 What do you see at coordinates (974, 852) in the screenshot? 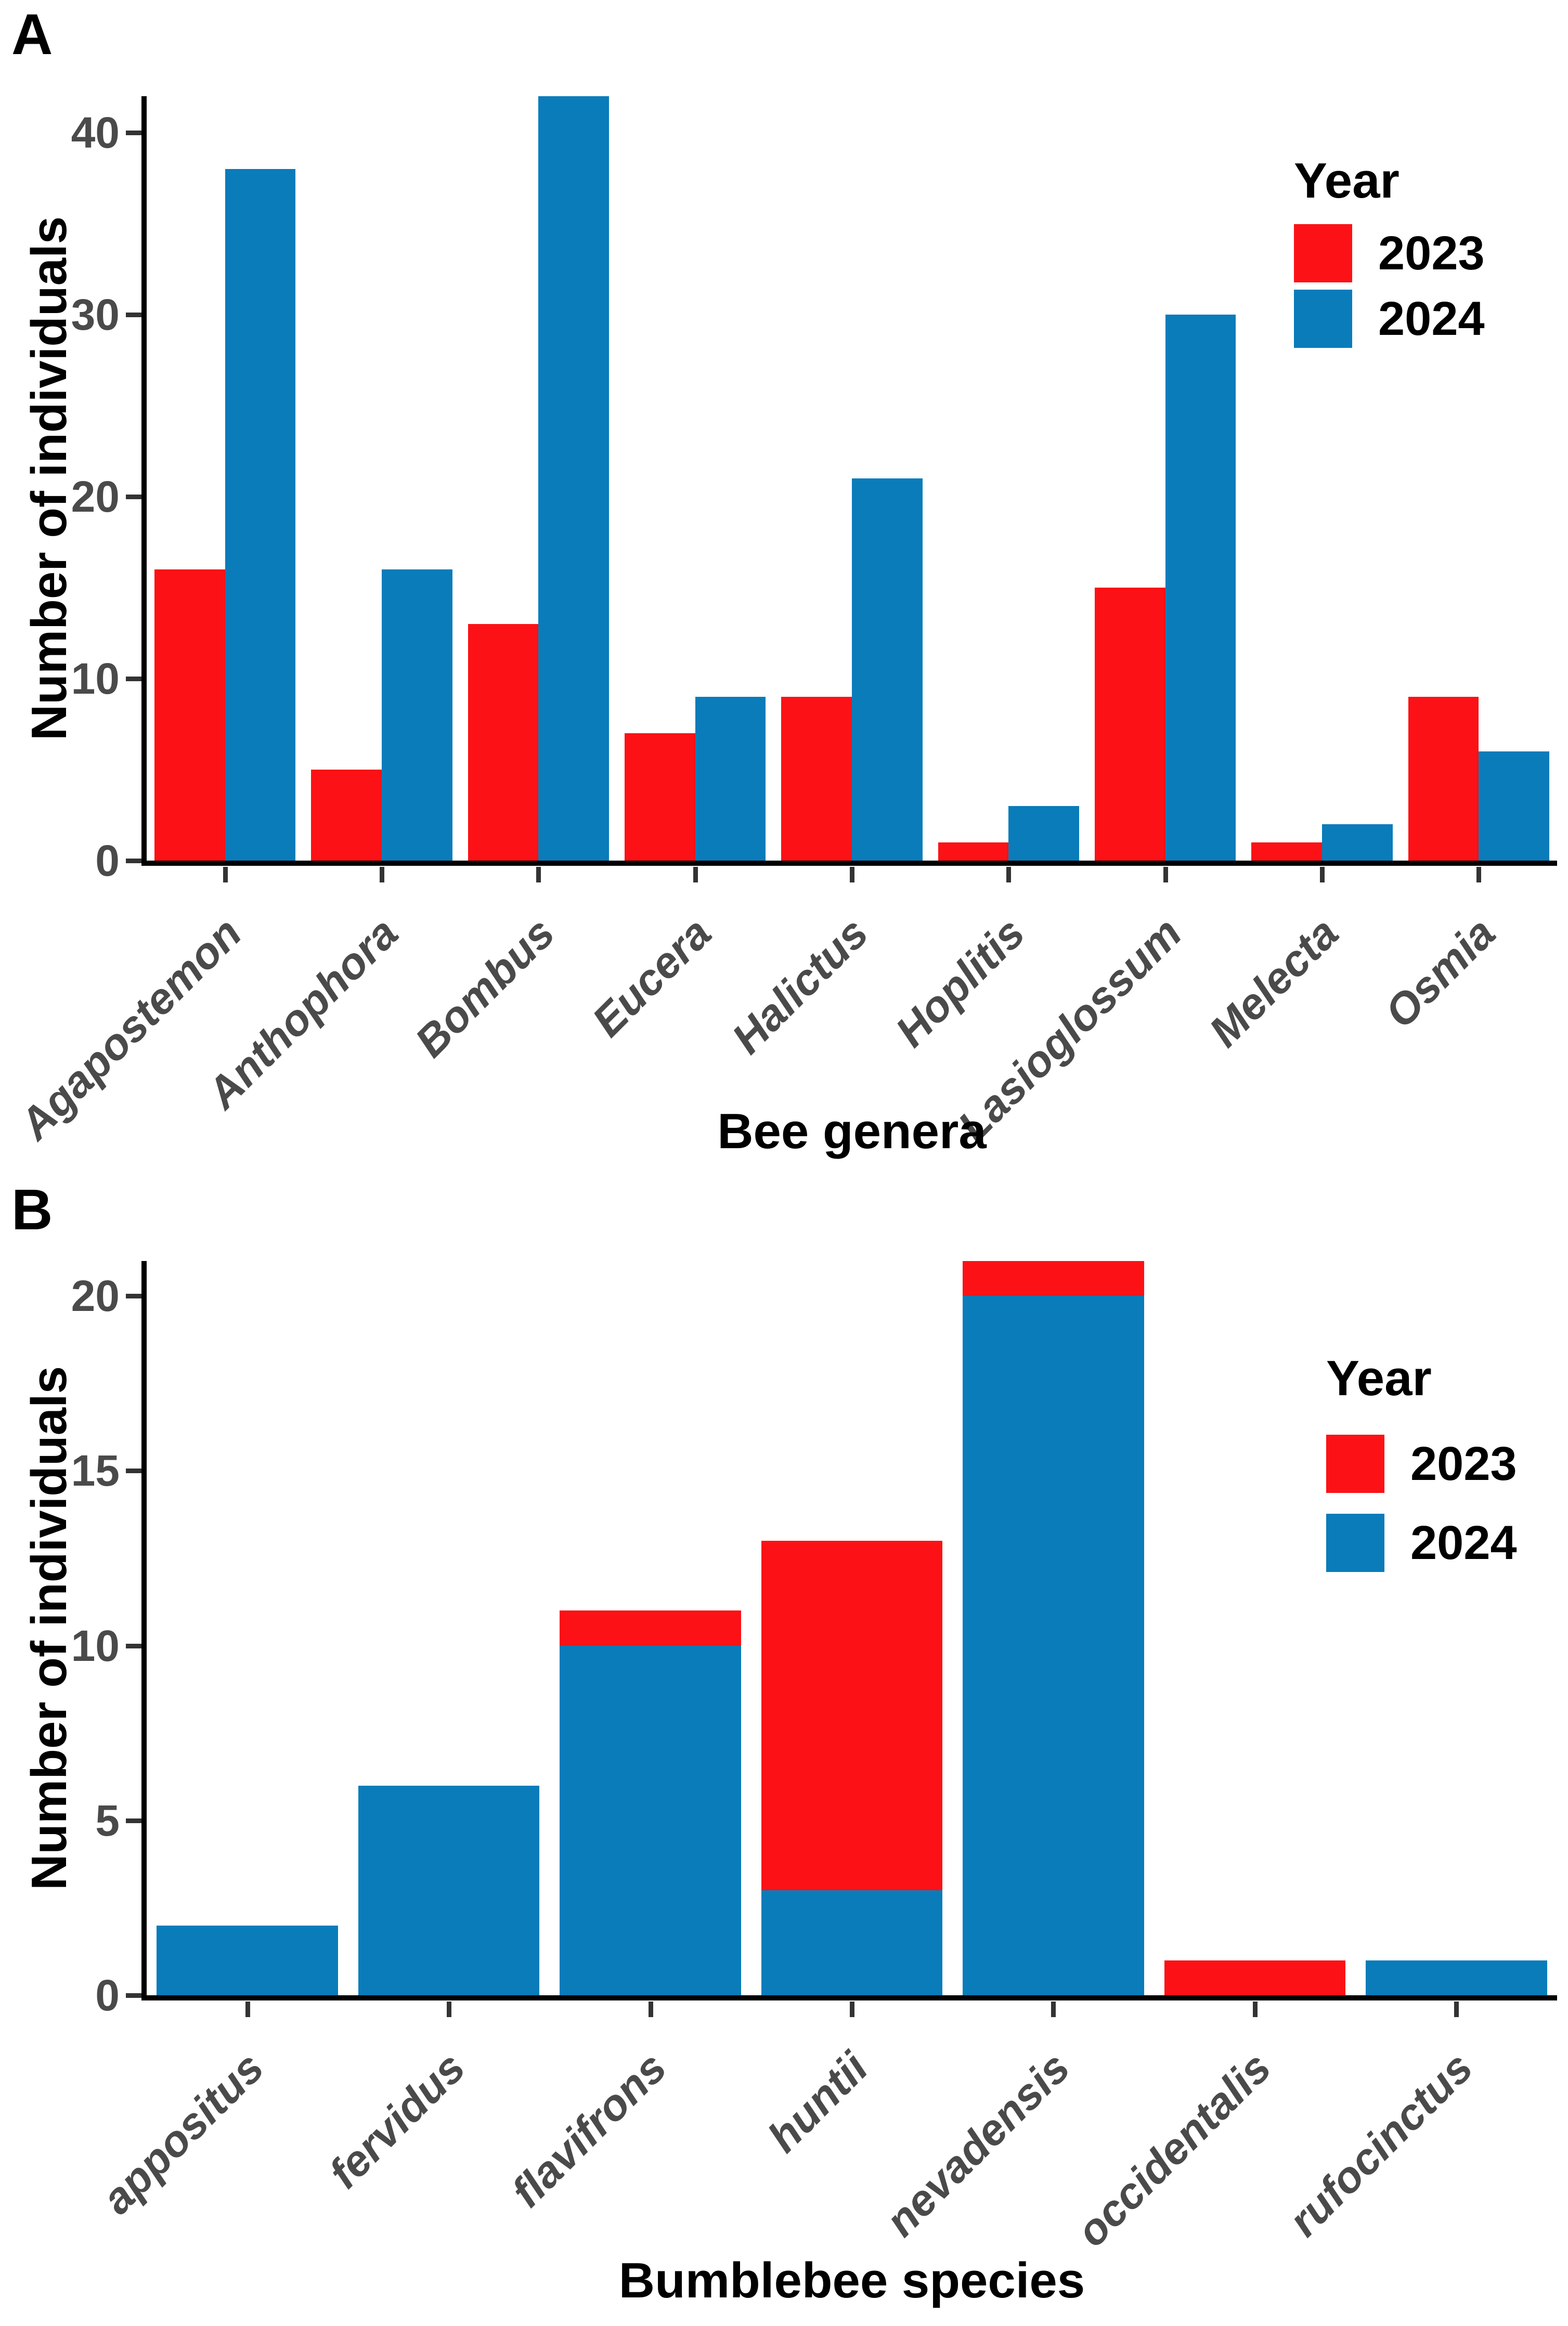
I see `bar-2023-Hoplitis` at bounding box center [974, 852].